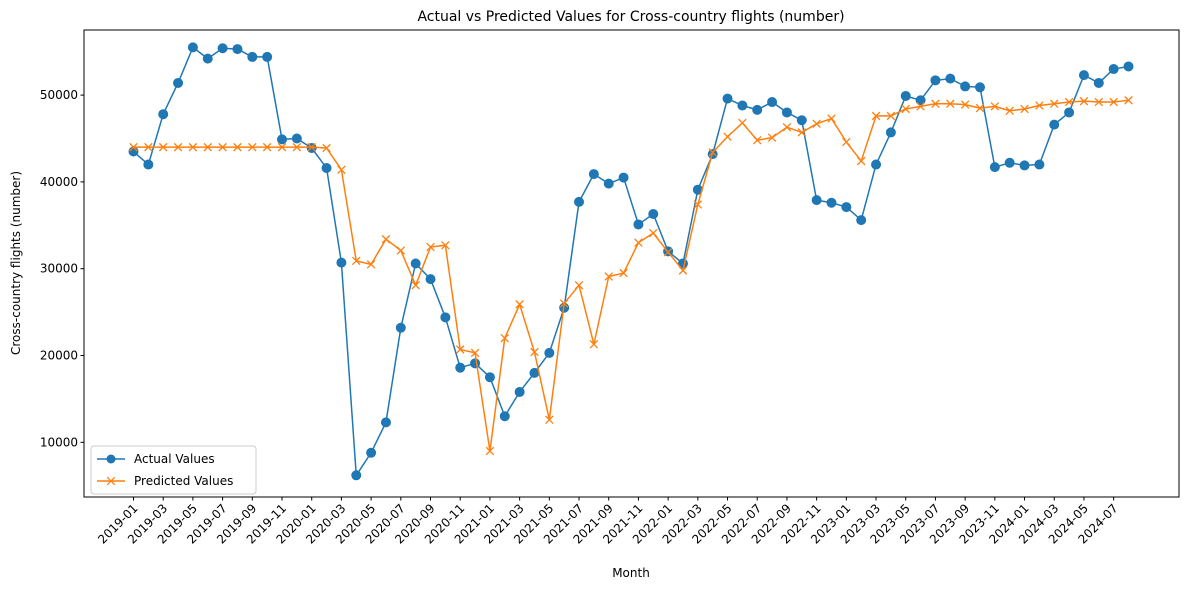  Describe the element at coordinates (16, 263) in the screenshot. I see `y-axis-title: Cross-country flights (number)` at that location.